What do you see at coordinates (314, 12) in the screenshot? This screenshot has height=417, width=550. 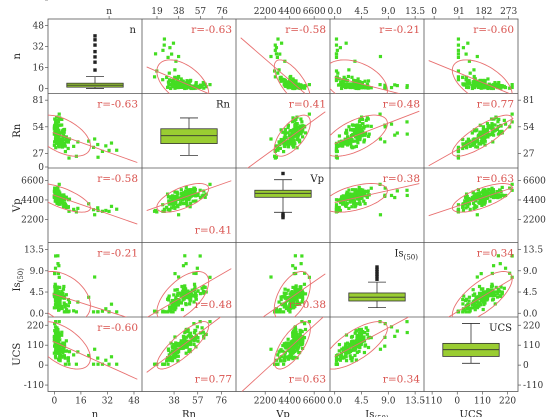 I see `top-tick-label: 6600` at bounding box center [314, 12].